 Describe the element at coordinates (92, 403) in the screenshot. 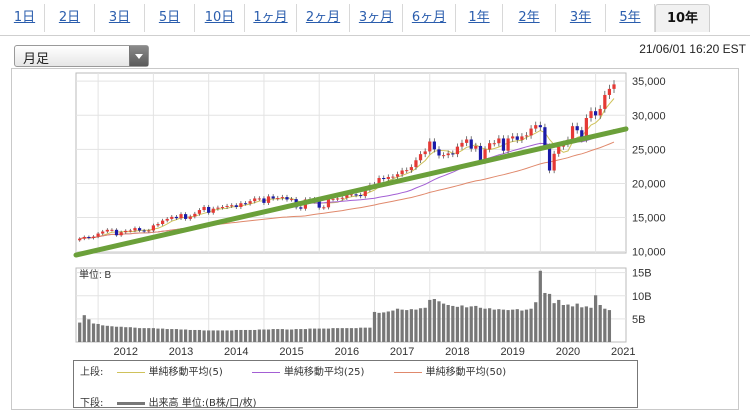

I see `legend-lower-label: 下段:` at that location.